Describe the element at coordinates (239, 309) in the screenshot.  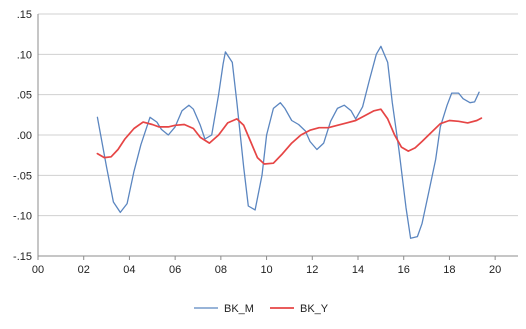
I see `legend-label: BK_M` at that location.